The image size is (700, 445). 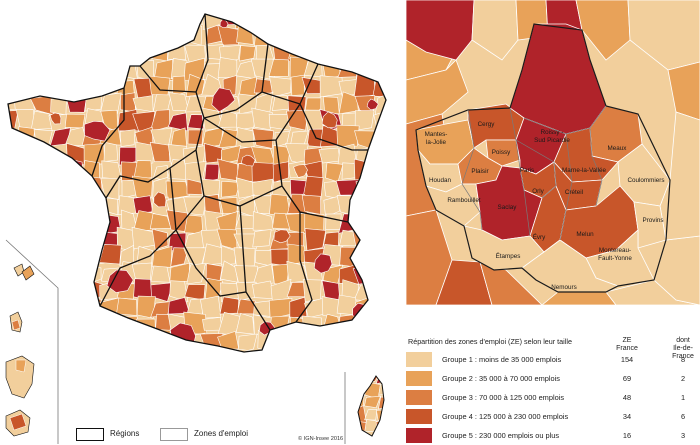 What do you see at coordinates (627, 359) in the screenshot?
I see `legend-ze-groupe-1: 154` at bounding box center [627, 359].